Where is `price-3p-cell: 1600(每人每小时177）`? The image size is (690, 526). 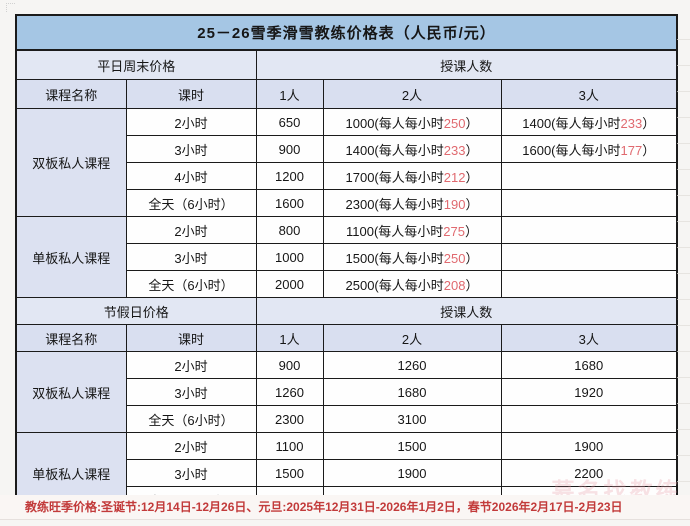 price-3p-cell: 1600(每人每小时177） is located at coordinates (589, 149).